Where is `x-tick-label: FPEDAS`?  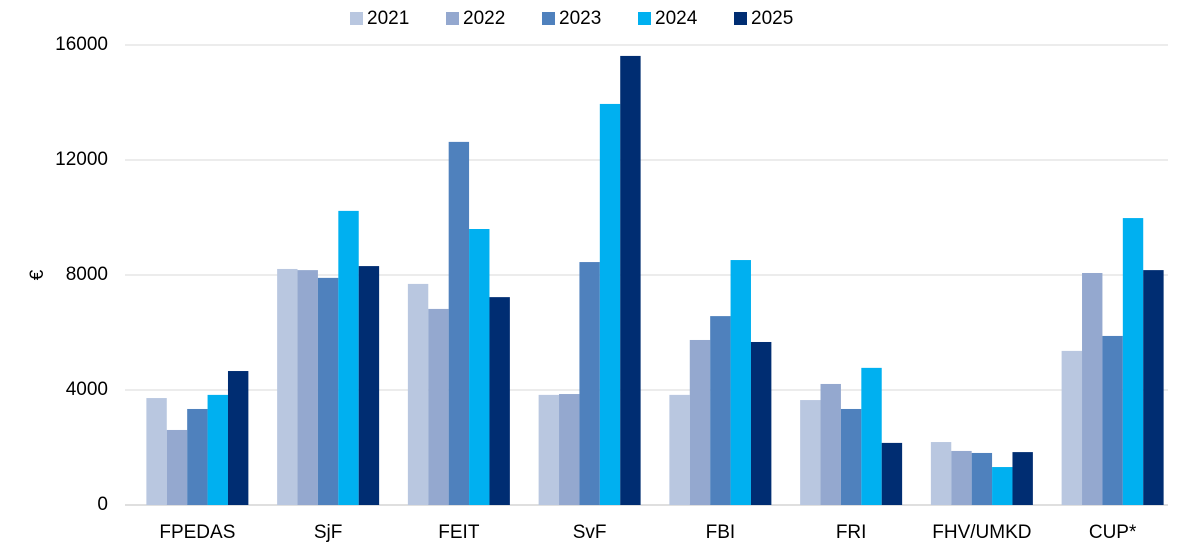 x-tick-label: FPEDAS is located at coordinates (197, 532).